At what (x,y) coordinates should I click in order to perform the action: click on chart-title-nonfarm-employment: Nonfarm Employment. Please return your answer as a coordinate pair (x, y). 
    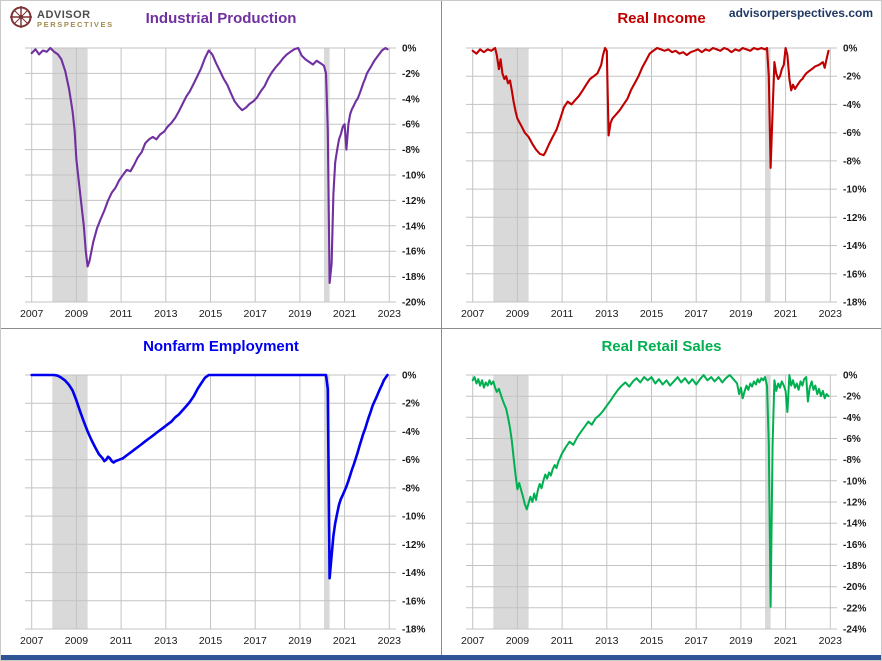
    Looking at the image, I should click on (221, 346).